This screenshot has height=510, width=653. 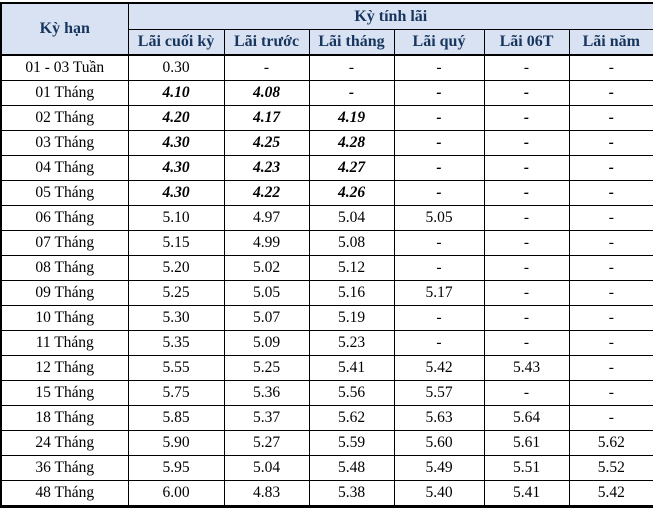 I want to click on rate-cell: 5.09, so click(x=266, y=343).